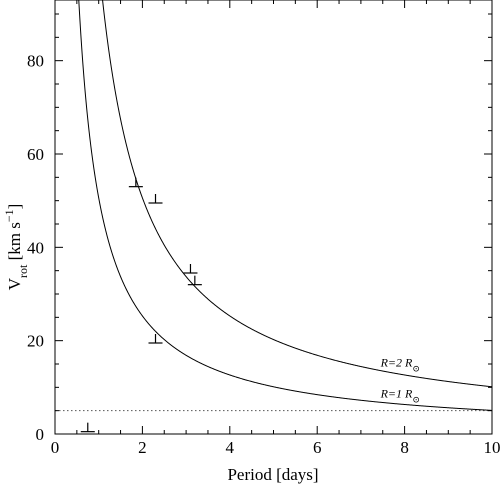 This screenshot has height=487, width=503. What do you see at coordinates (400, 395) in the screenshot?
I see `curve-label-r1: R=1 R⊙` at bounding box center [400, 395].